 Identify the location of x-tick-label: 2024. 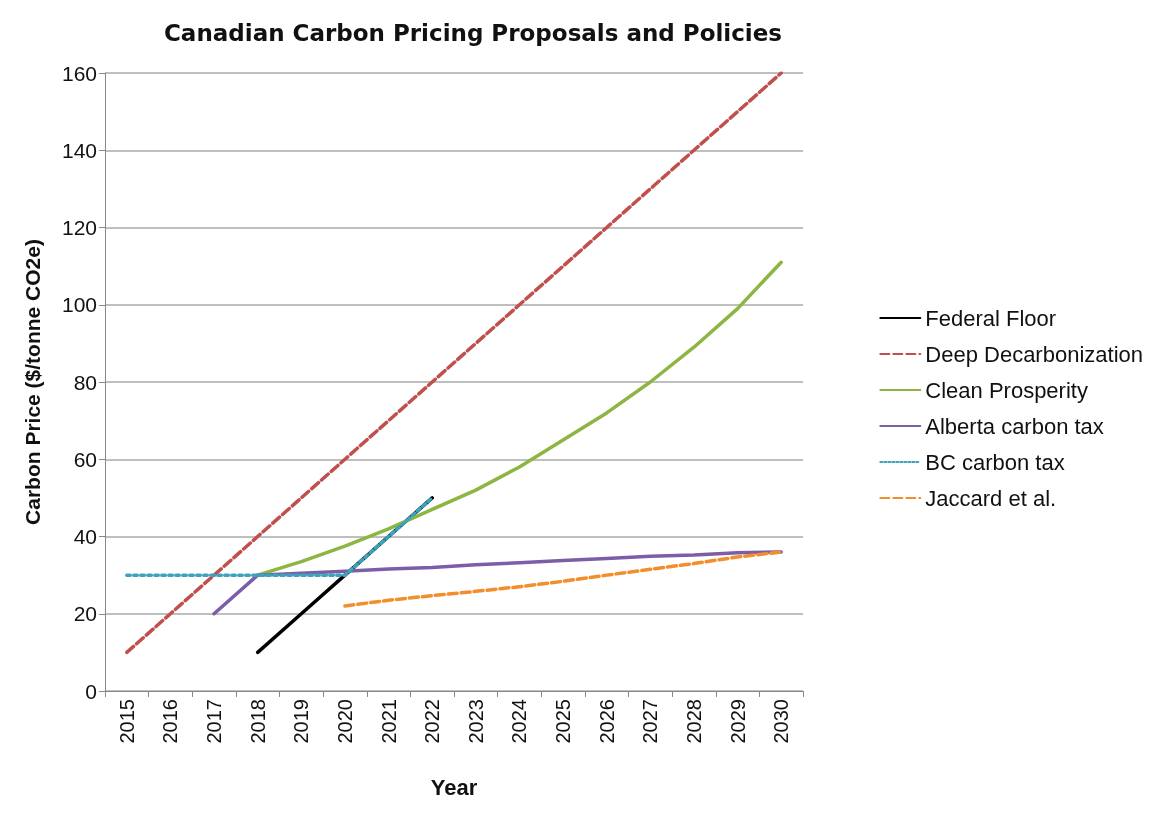
(519, 721).